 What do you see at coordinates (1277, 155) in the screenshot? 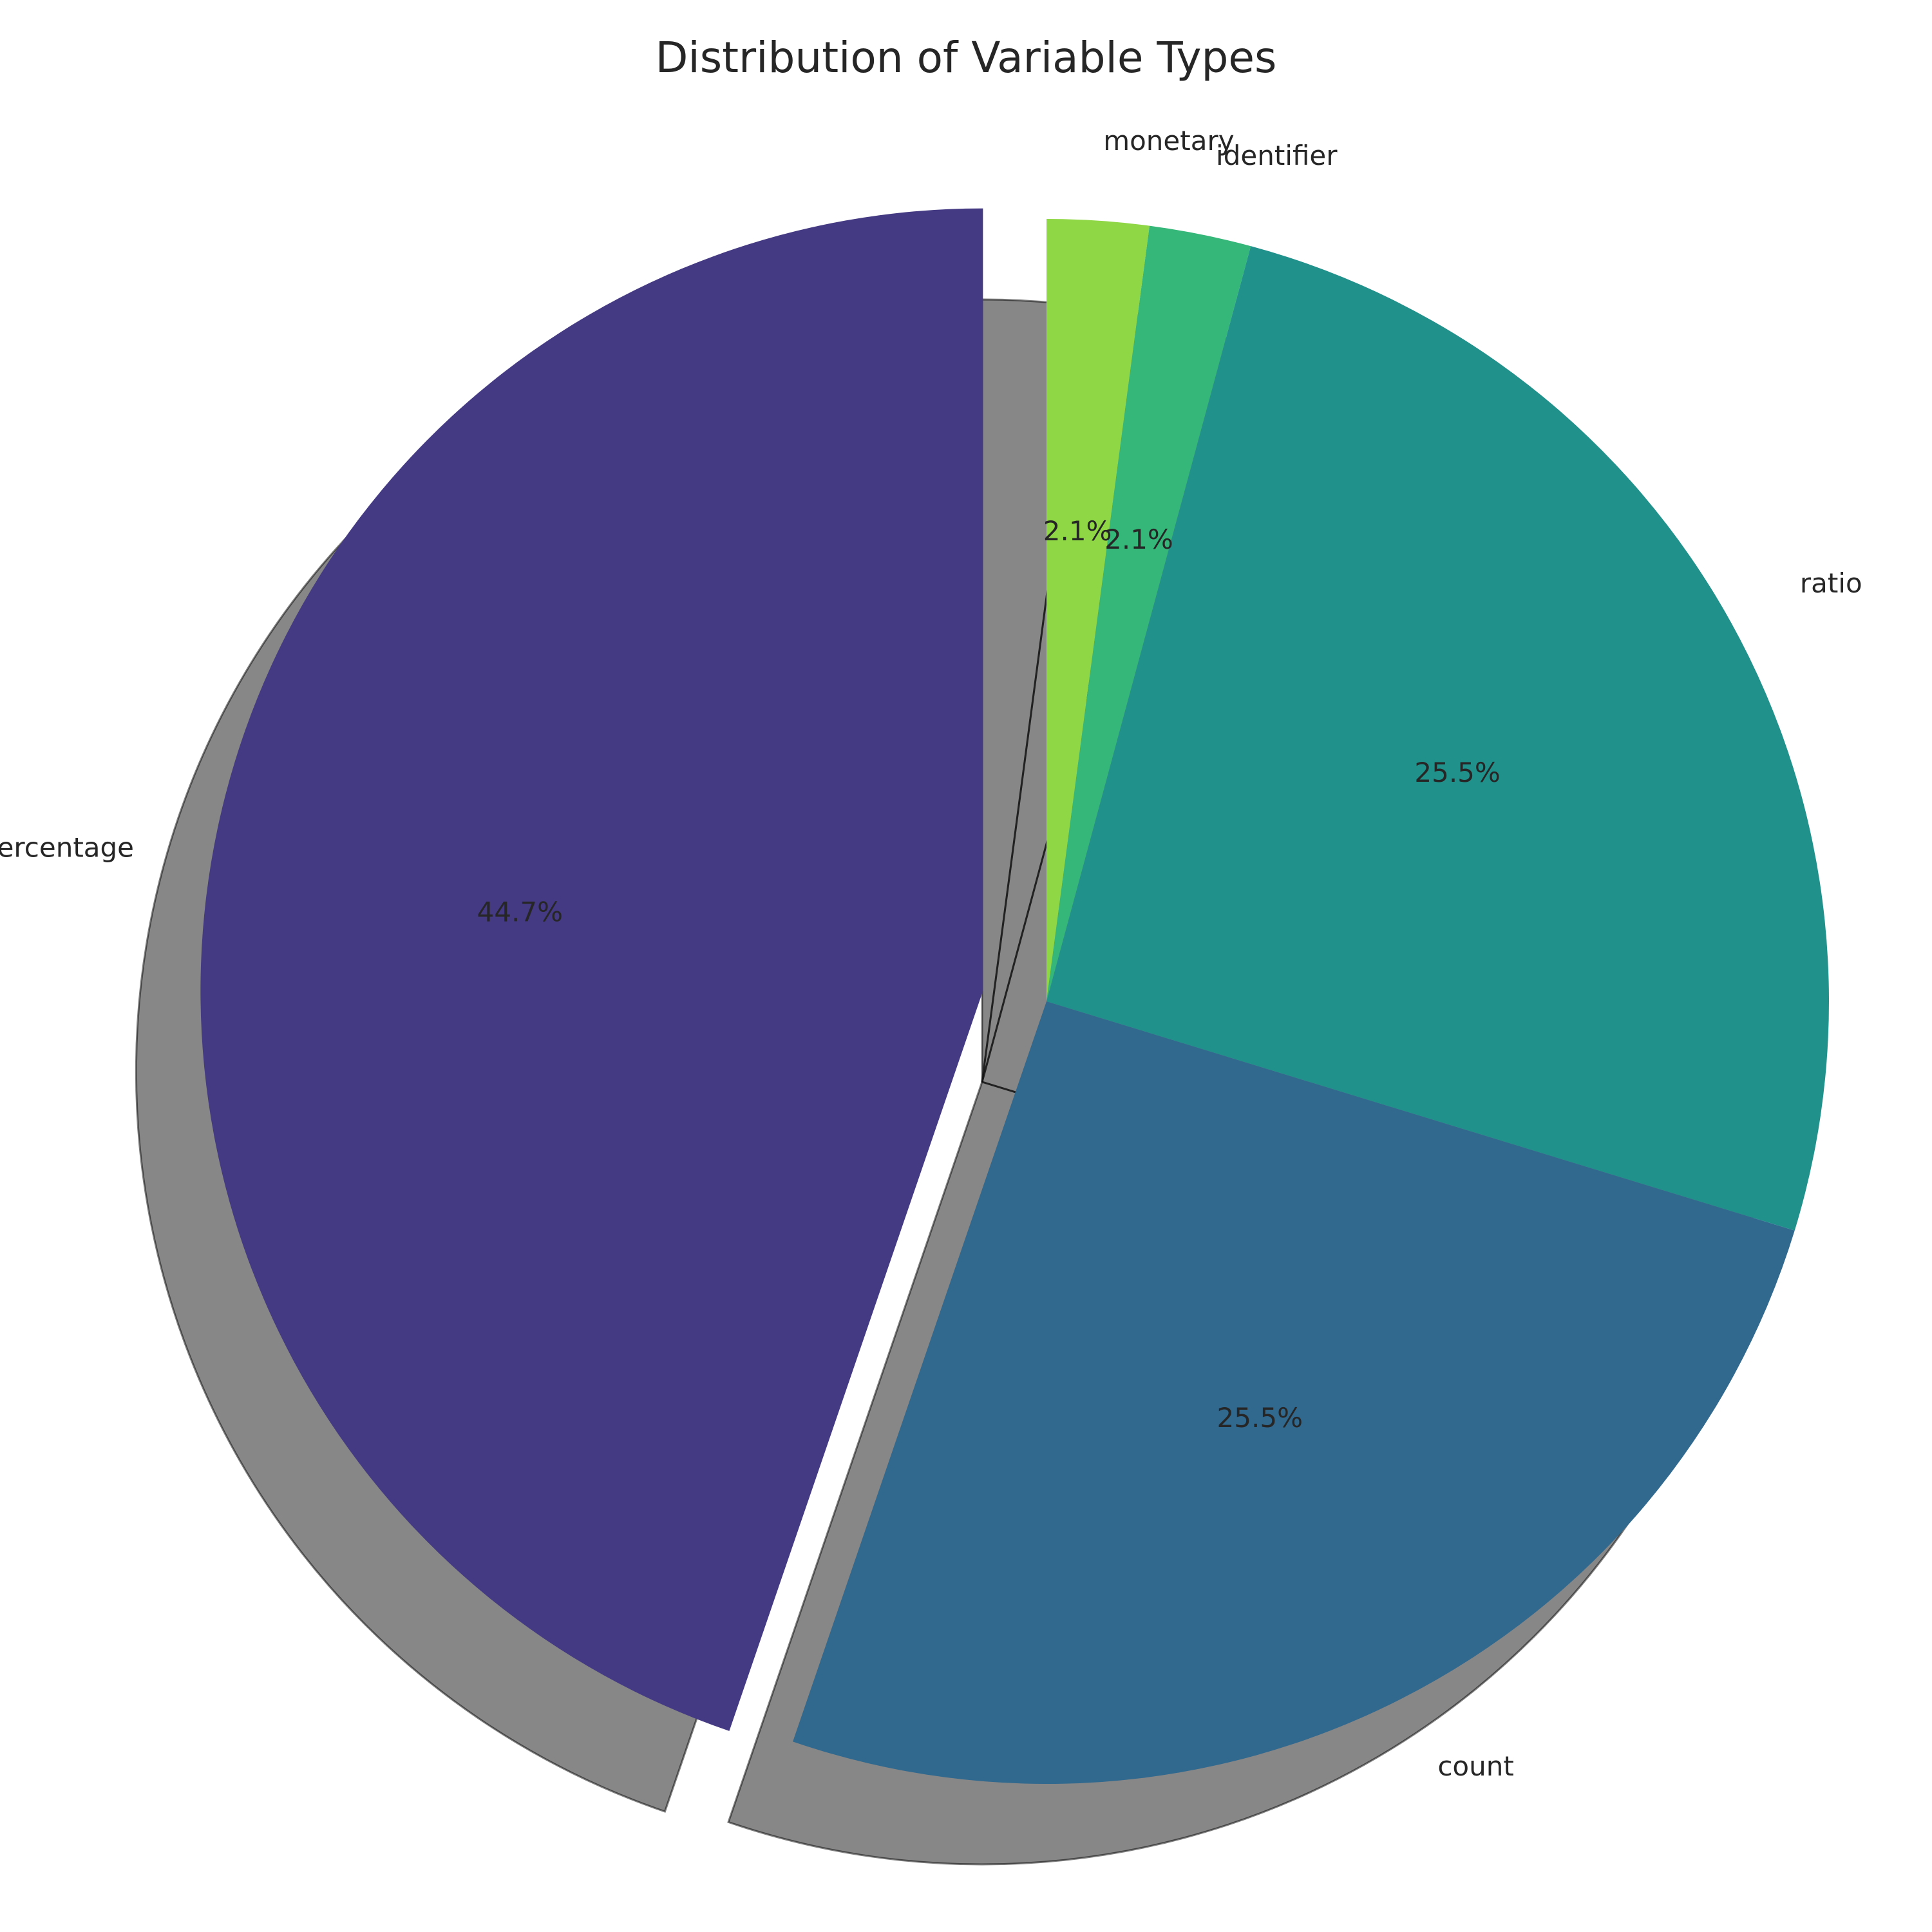
I see `slice-label-identifier: identifier` at bounding box center [1277, 155].